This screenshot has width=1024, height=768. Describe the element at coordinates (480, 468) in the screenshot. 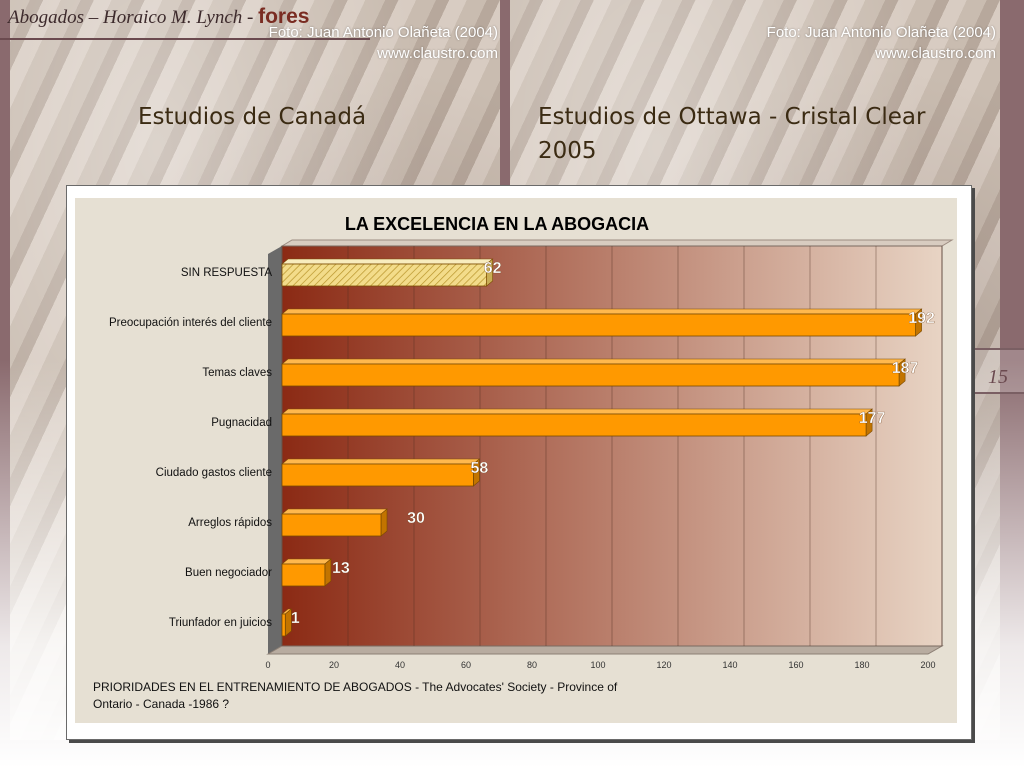

I see `data-label: 58` at that location.